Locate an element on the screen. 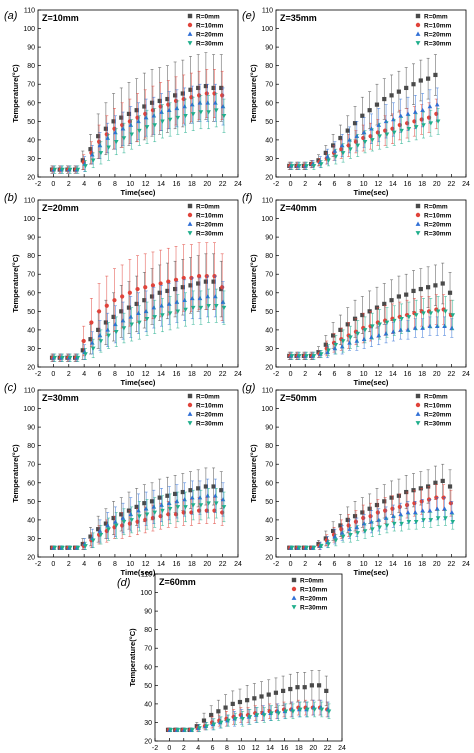 This screenshot has height=753, width=474. x-tick-label: 0 is located at coordinates (53, 184).